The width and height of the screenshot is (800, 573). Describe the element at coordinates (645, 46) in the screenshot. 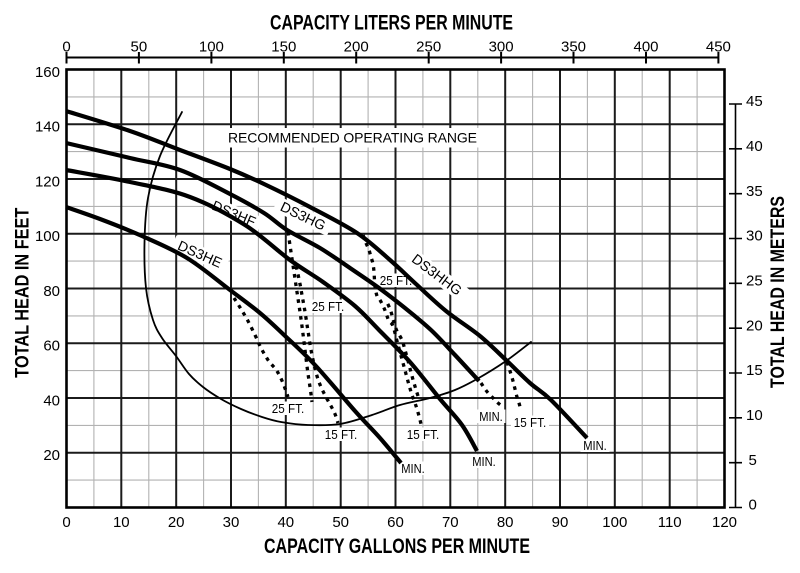

I see `svg-text: 400` at that location.